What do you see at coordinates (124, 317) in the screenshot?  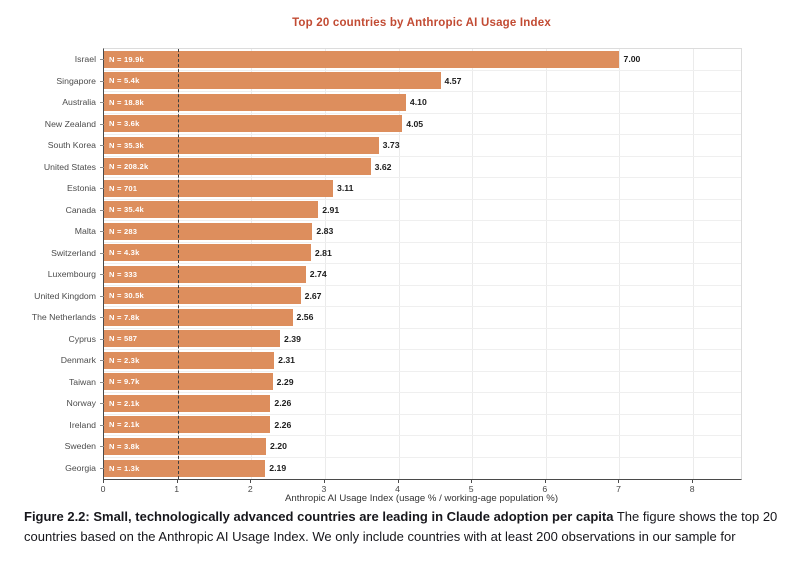 I see `sample-size-label: N = 7.8k` at bounding box center [124, 317].